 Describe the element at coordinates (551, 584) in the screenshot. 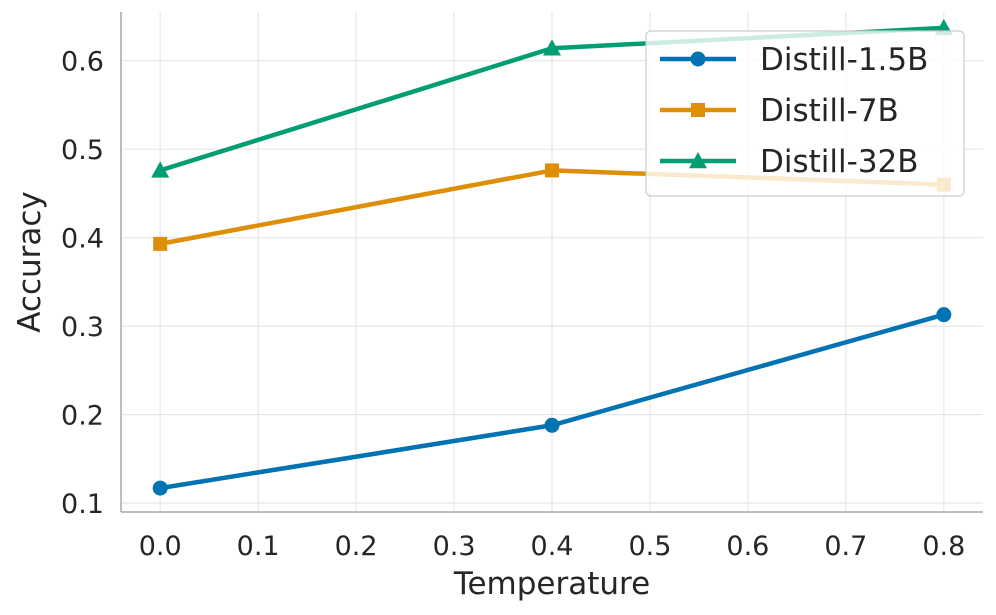

I see `x-axis-title: Temperature` at that location.